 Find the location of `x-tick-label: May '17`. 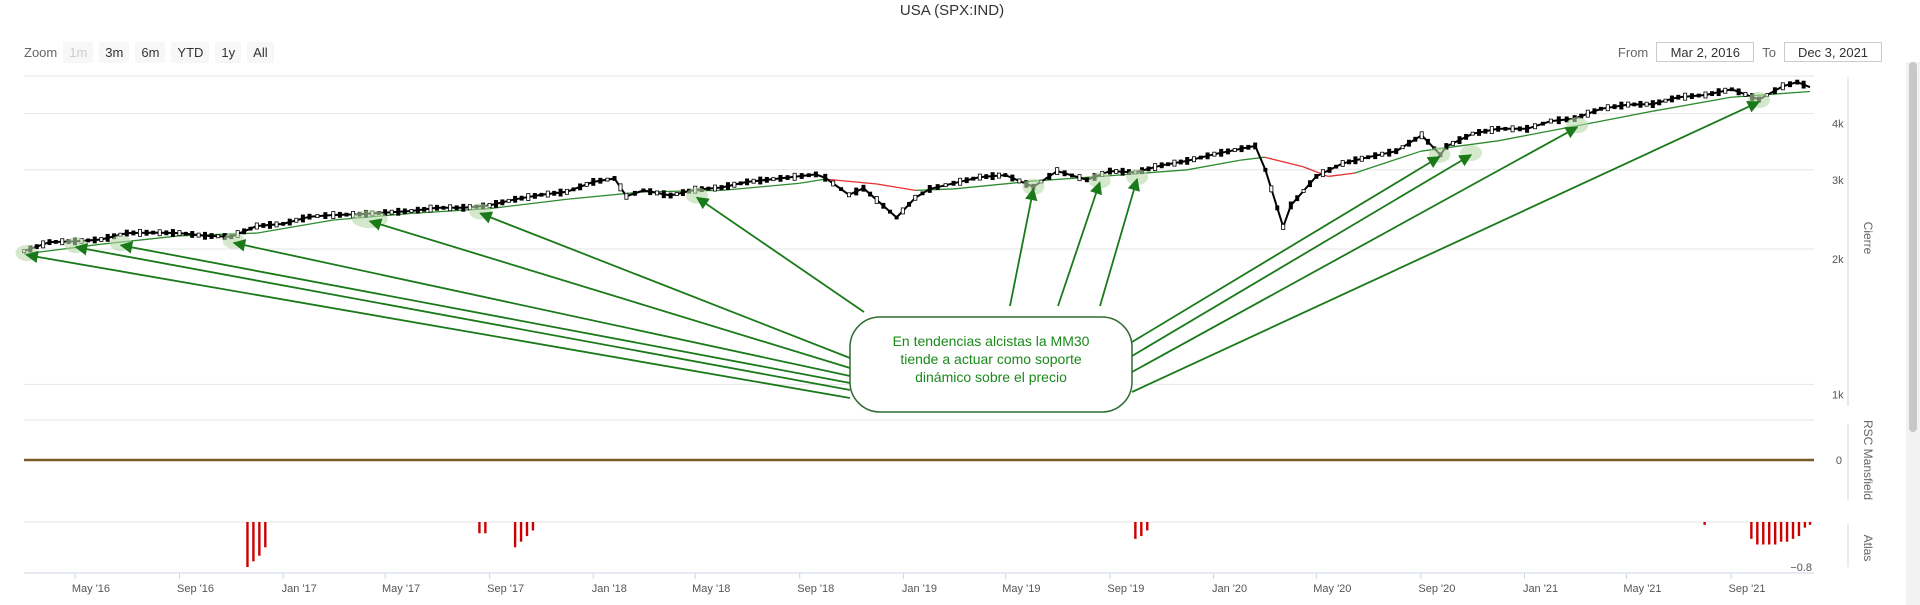

x-tick-label: May '17 is located at coordinates (401, 589).